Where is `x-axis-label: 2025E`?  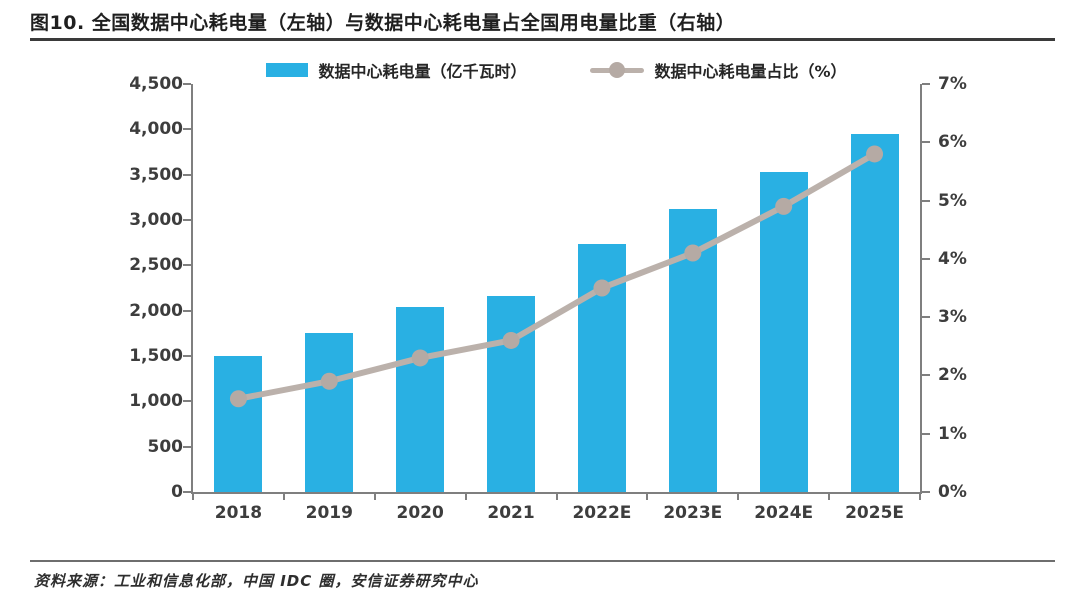 x-axis-label: 2025E is located at coordinates (875, 513).